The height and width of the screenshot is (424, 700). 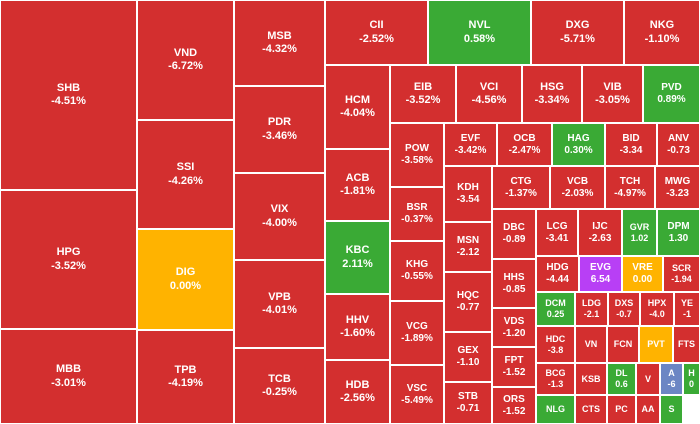 I want to click on stock-tile-bsr: BSR -0.37%, so click(x=417, y=214).